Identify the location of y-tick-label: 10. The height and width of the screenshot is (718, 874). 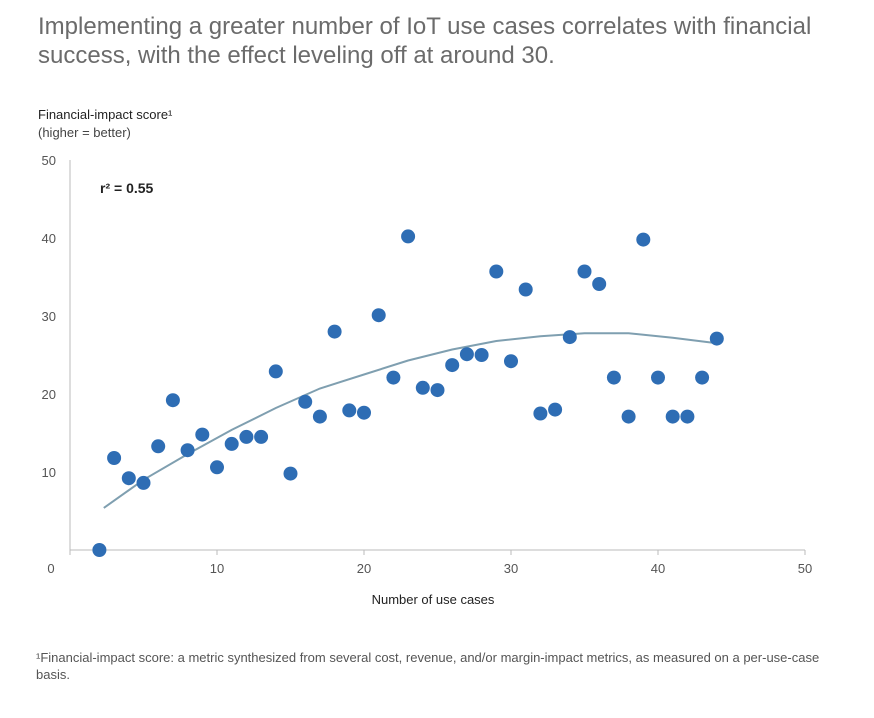
(49, 472).